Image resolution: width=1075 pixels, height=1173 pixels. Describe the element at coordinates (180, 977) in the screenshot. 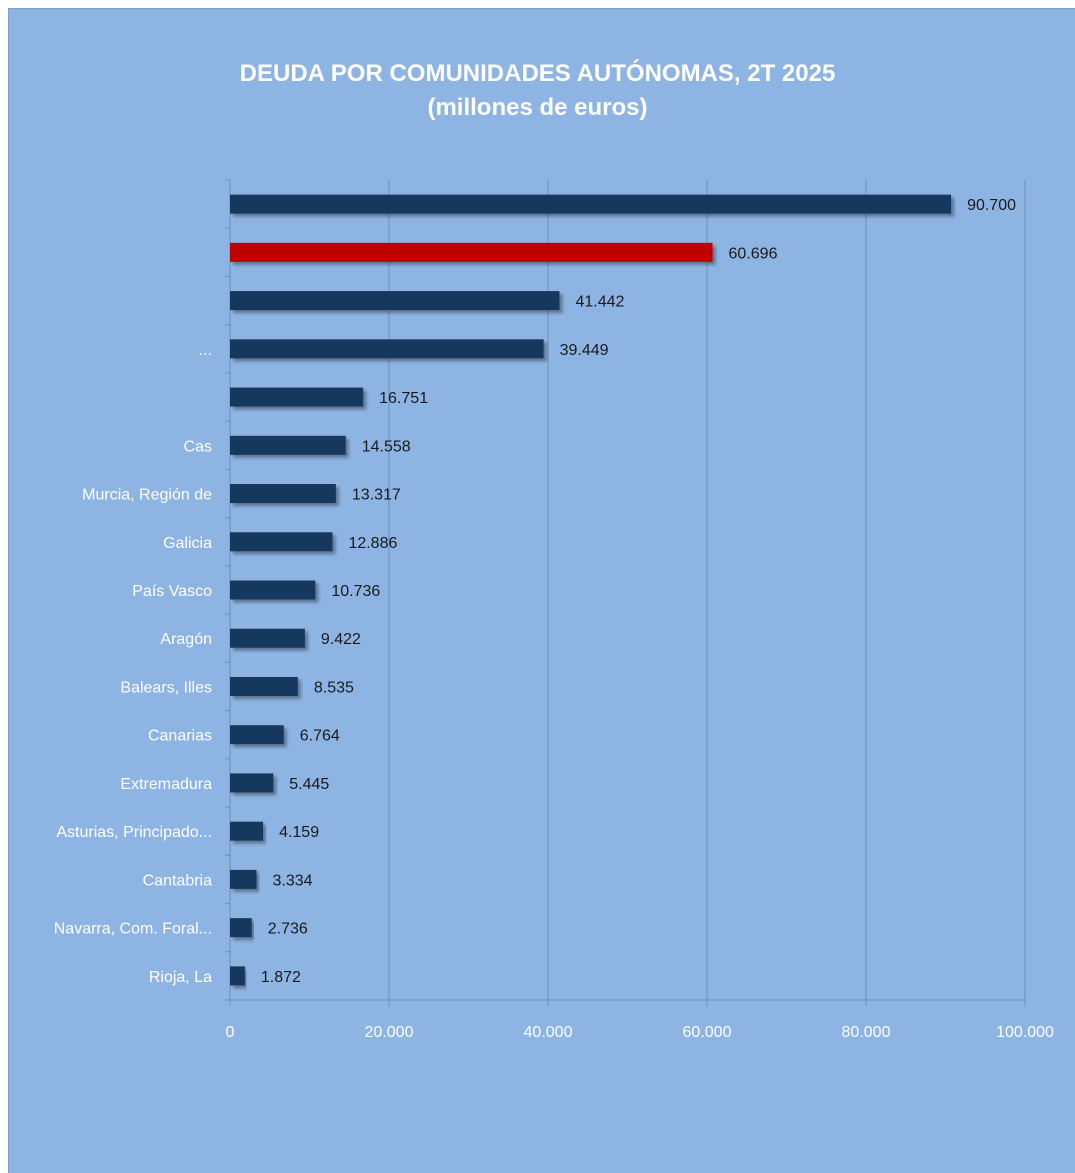

I see `category-label: Rioja, La` at that location.